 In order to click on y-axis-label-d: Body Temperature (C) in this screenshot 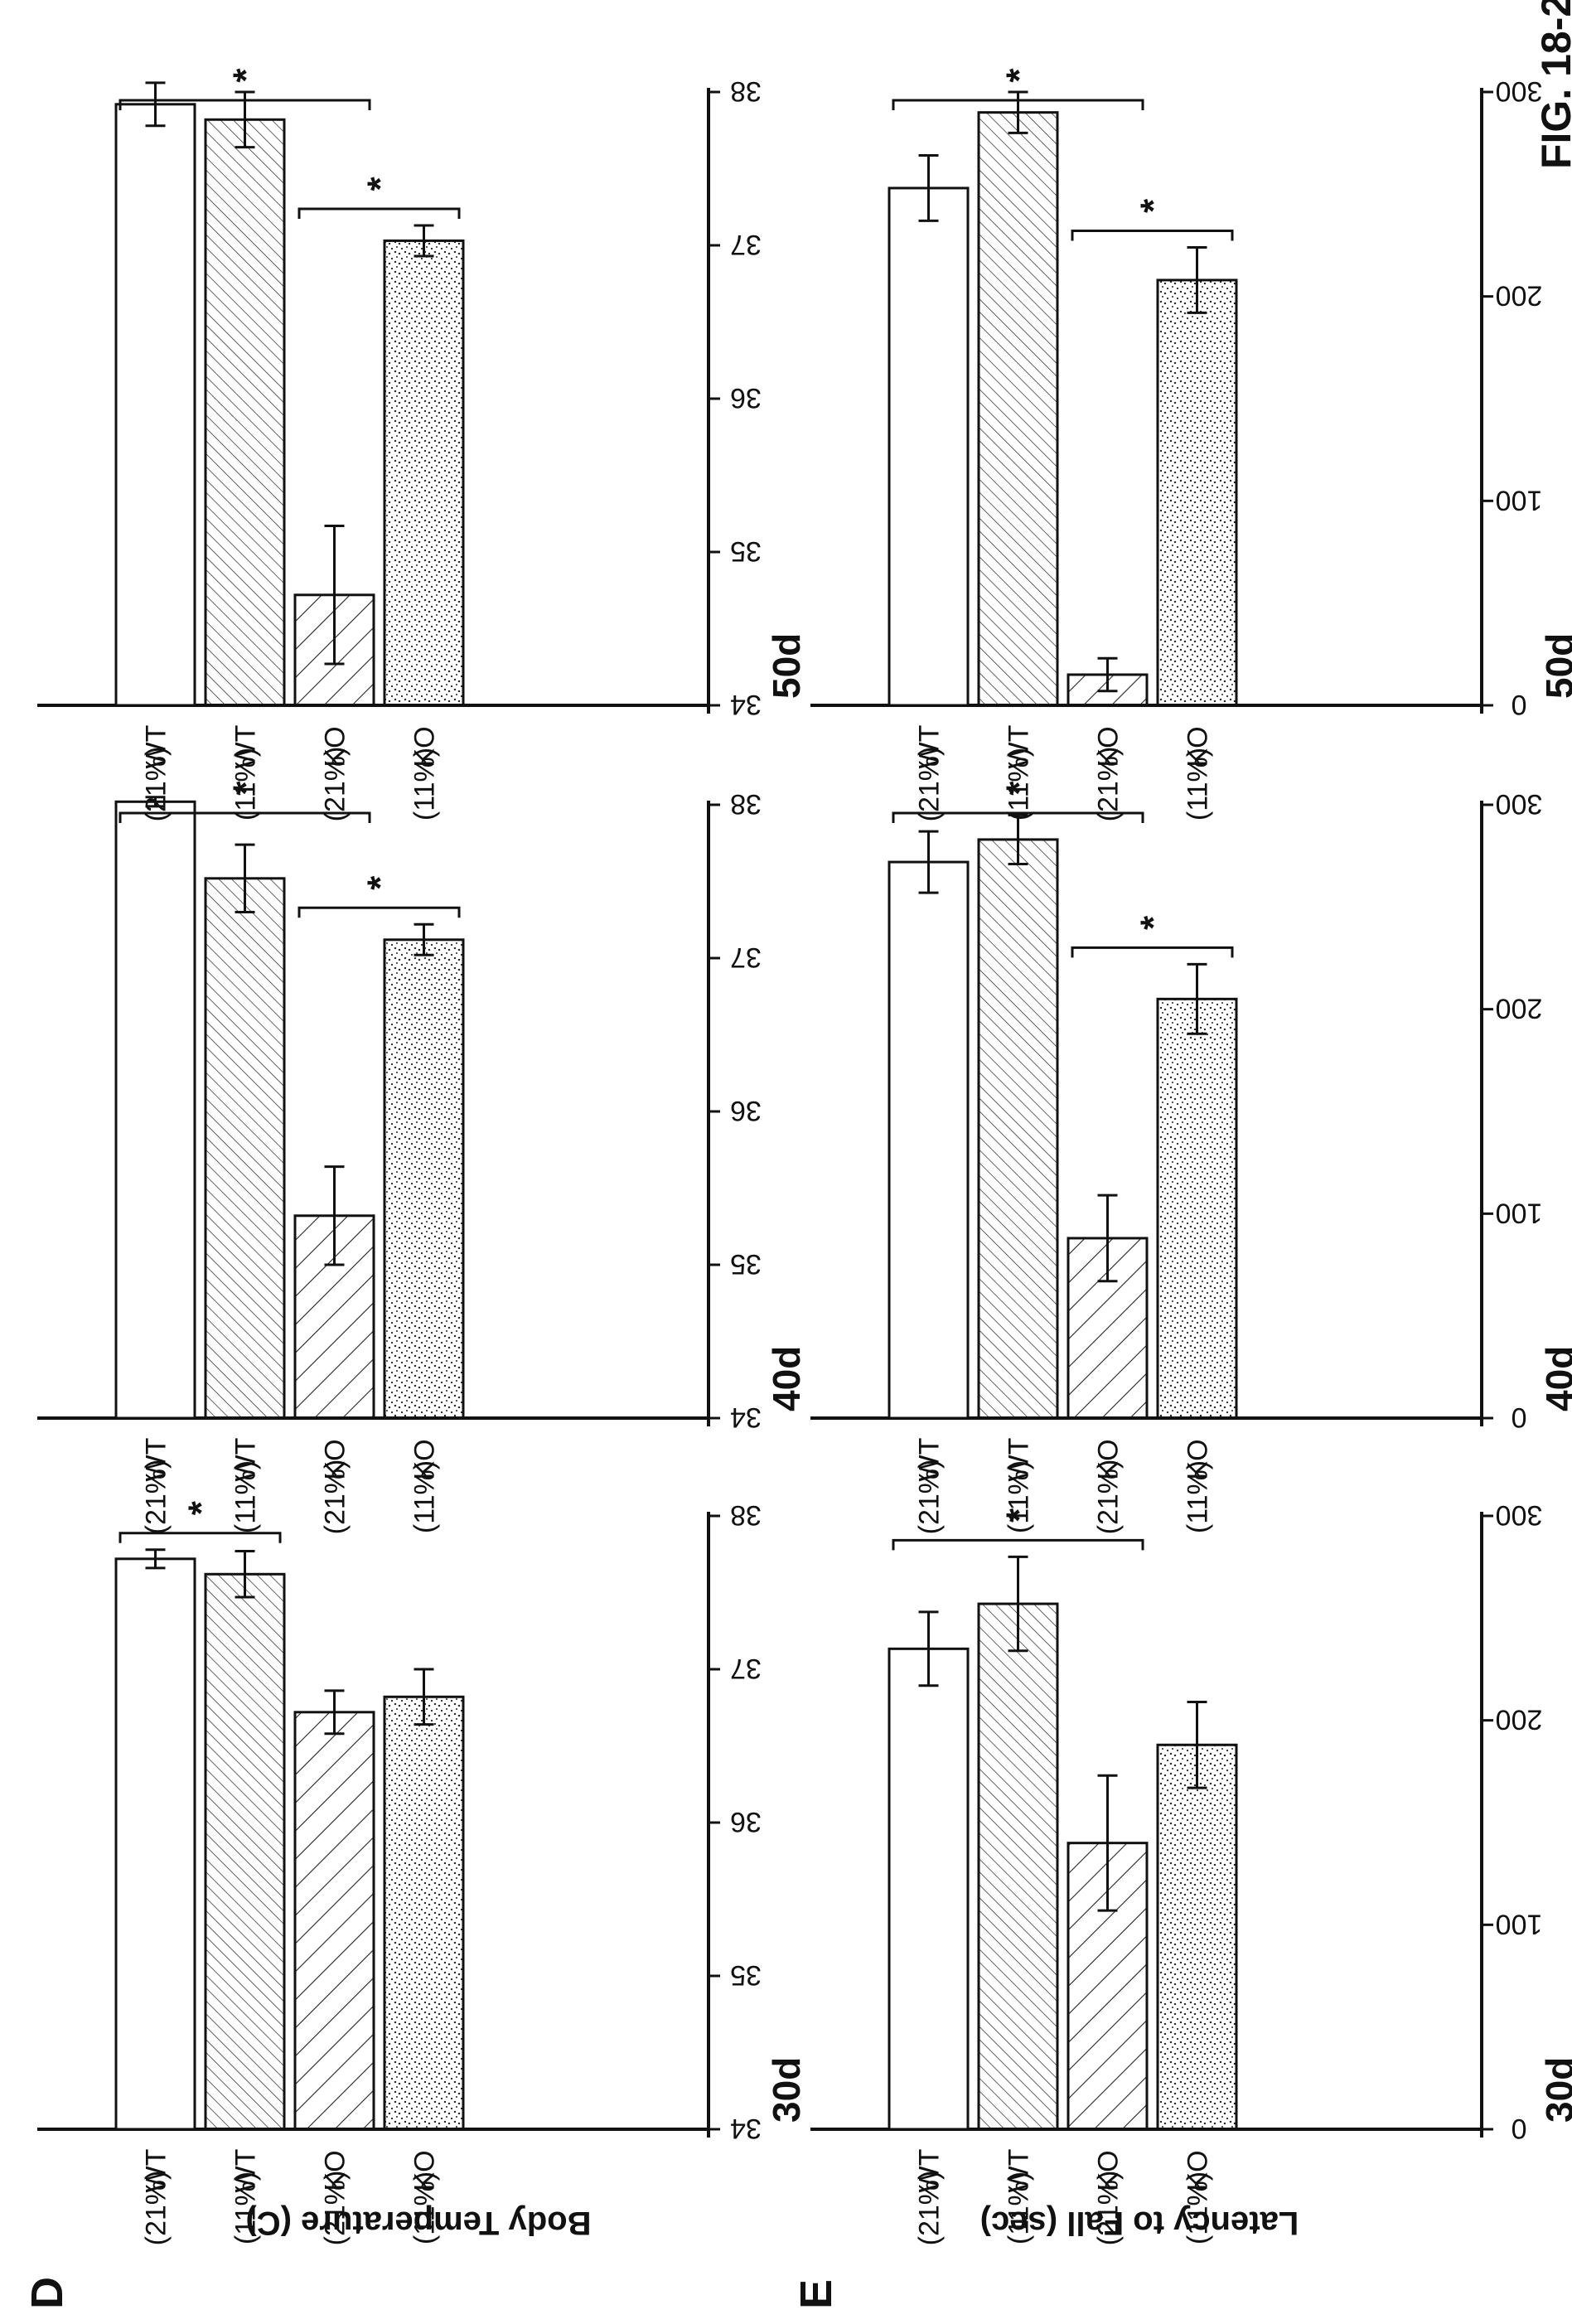, I will do `click(418, 2223)`.